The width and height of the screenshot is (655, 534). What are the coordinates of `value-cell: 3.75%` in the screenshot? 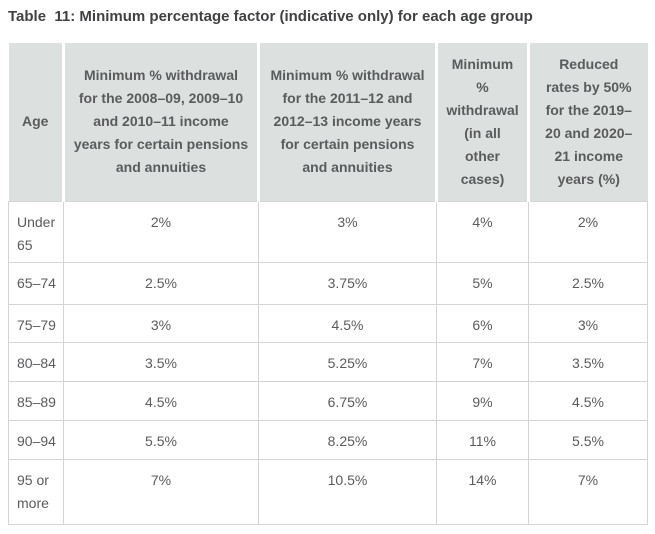 It's located at (347, 283).